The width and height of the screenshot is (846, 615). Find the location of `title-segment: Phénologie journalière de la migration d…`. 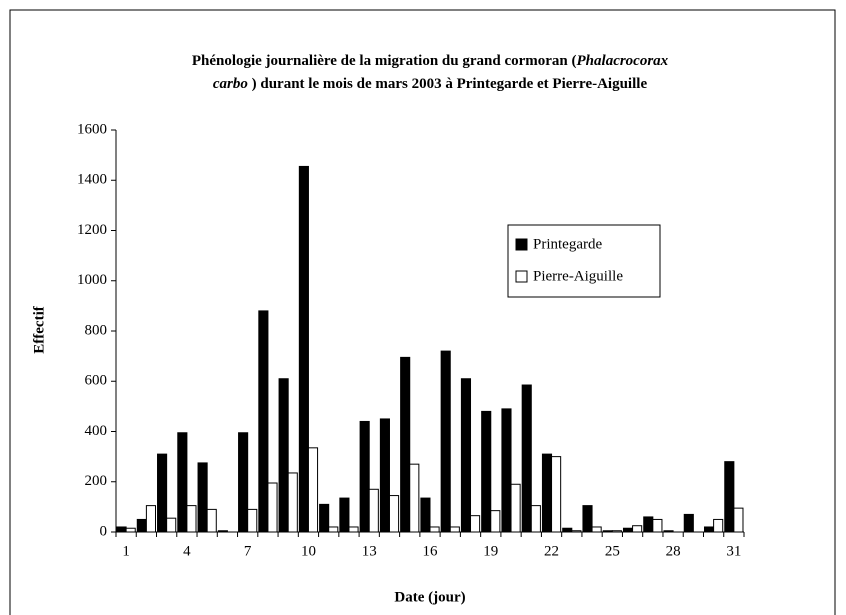

title-segment: Phénologie journalière de la migration d… is located at coordinates (384, 61).